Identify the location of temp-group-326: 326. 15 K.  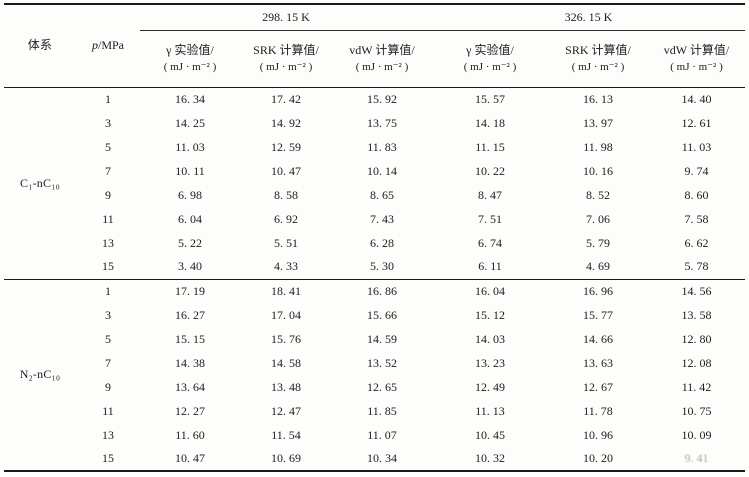
(588, 17).